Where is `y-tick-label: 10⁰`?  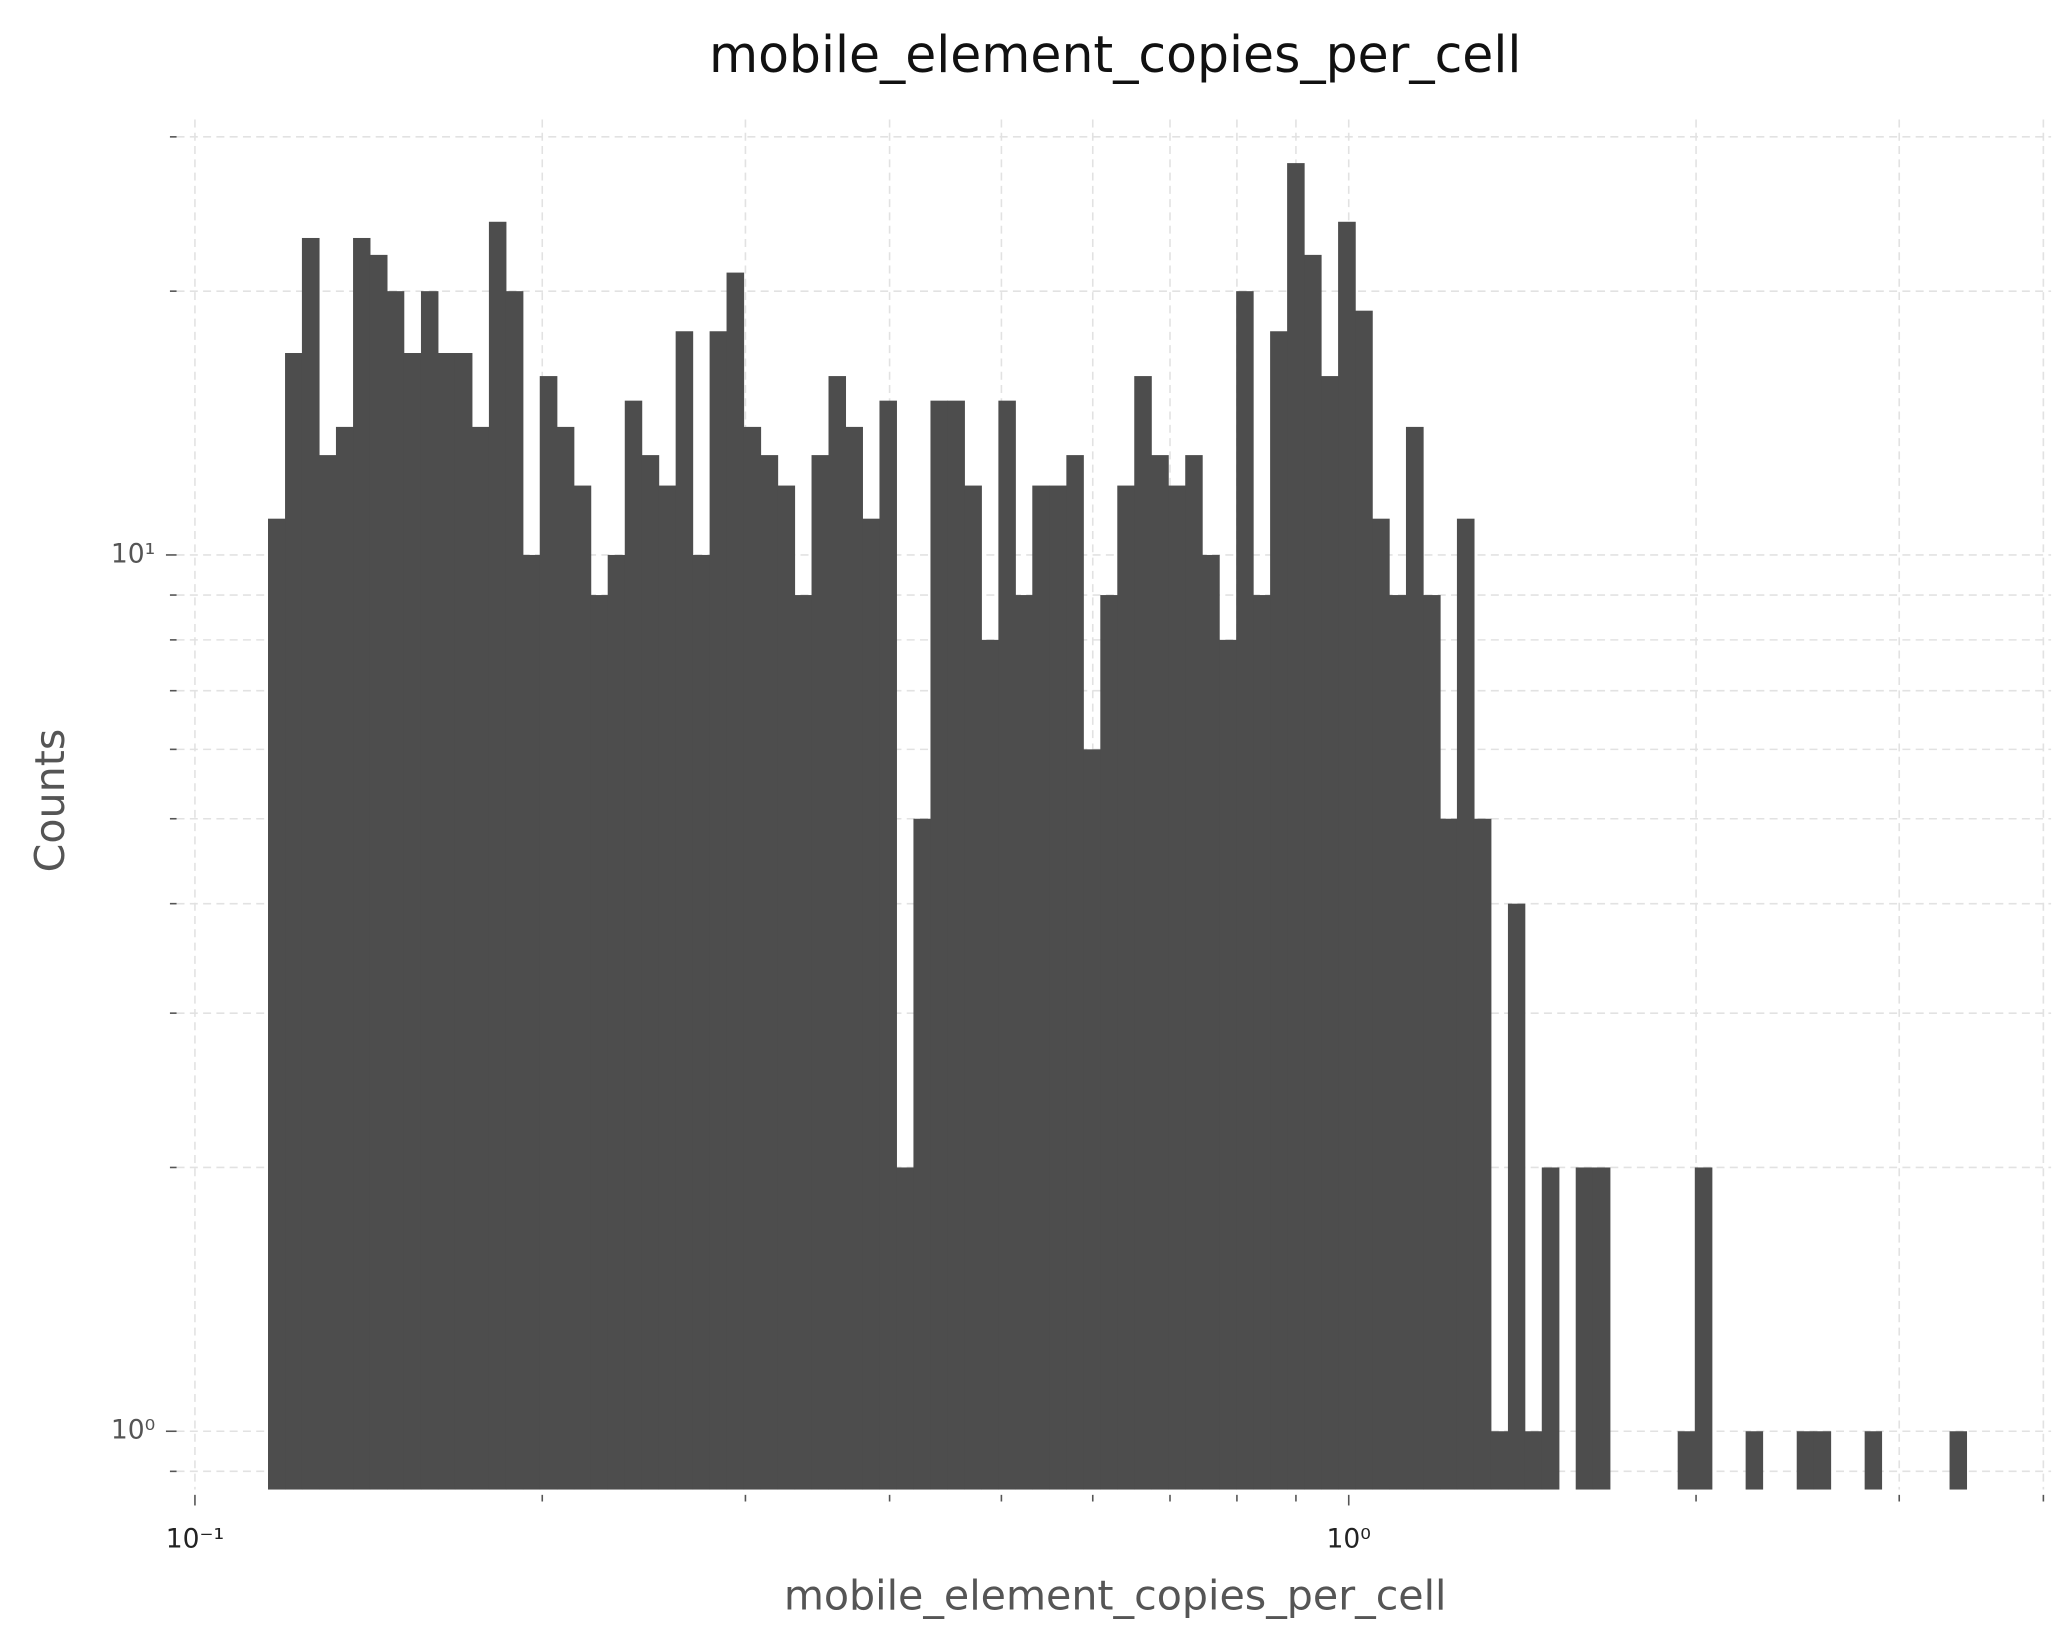
y-tick-label: 10⁰ is located at coordinates (133, 1430).